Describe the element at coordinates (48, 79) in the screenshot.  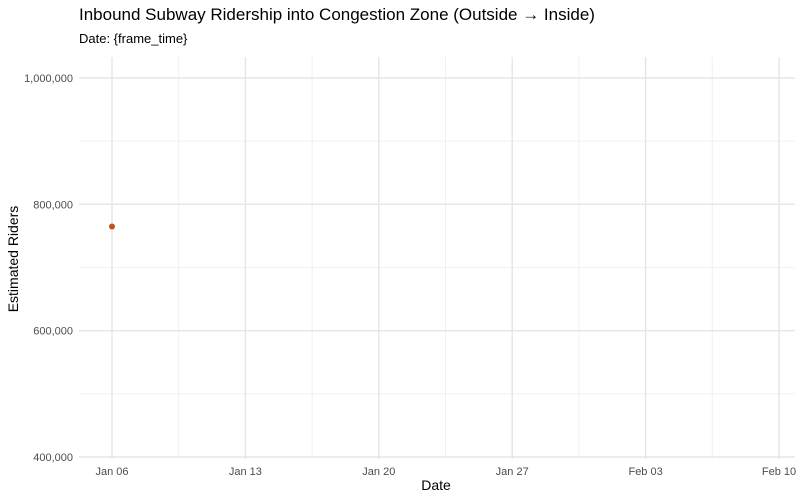
I see `y-tick-label: 1,000,000` at that location.